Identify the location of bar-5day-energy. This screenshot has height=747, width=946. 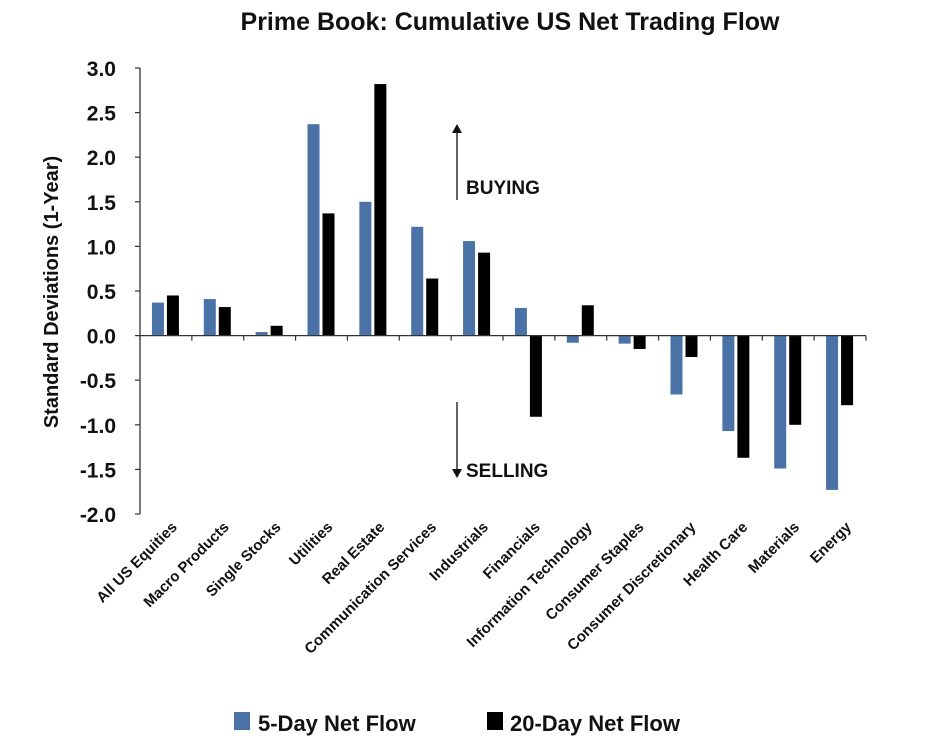
(832, 412).